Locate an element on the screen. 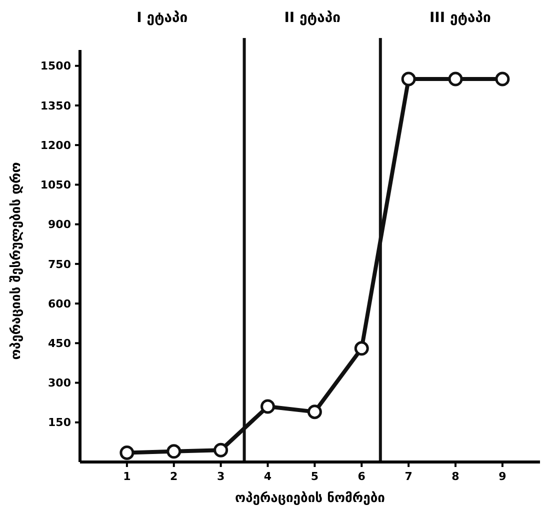 The image size is (546, 514). y-tick-label: 1350 is located at coordinates (56, 105).